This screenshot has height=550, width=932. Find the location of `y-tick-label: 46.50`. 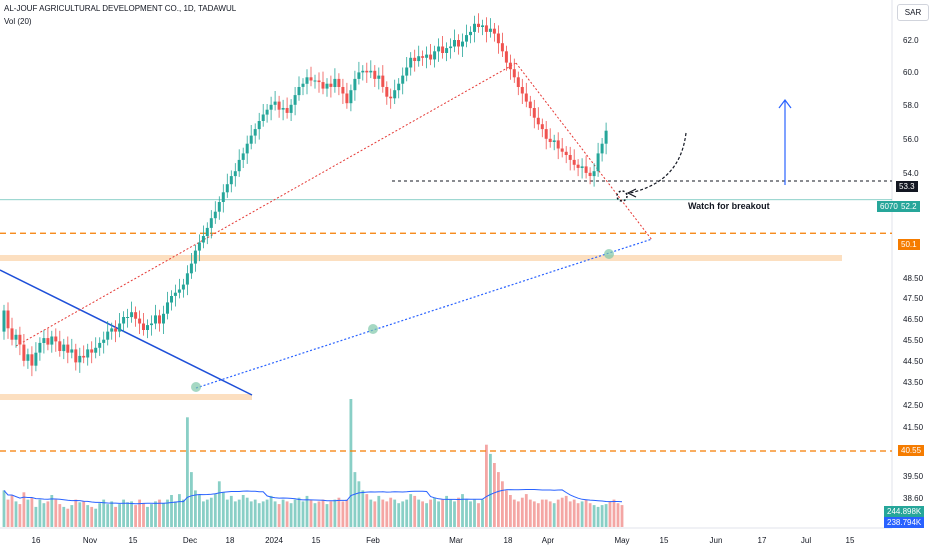

y-tick-label: 46.50 is located at coordinates (913, 319).